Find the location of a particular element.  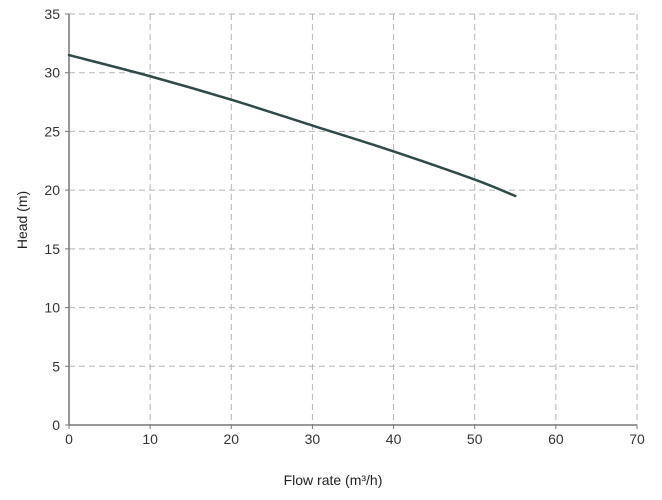

x-tick-label: 70 is located at coordinates (637, 439).